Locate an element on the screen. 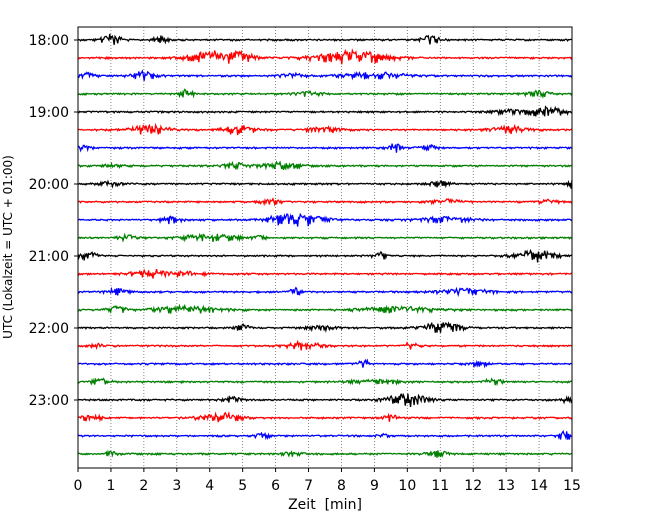 The image size is (650, 520). y-tick-label: 18:00 is located at coordinates (49, 41).